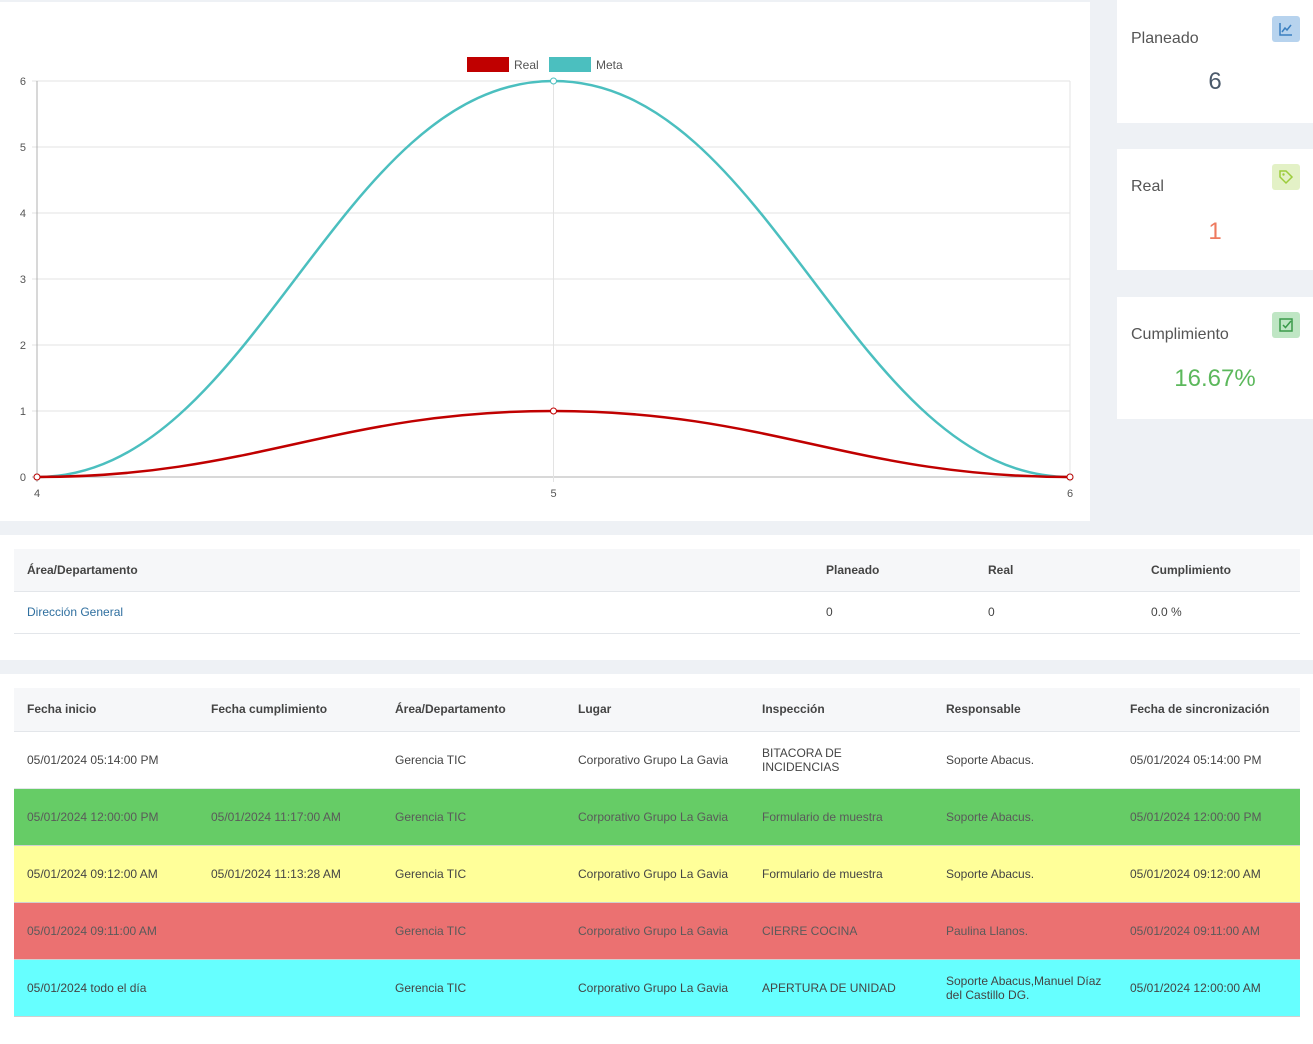 The width and height of the screenshot is (1313, 1044). What do you see at coordinates (1286, 325) in the screenshot?
I see `check-square-icon` at bounding box center [1286, 325].